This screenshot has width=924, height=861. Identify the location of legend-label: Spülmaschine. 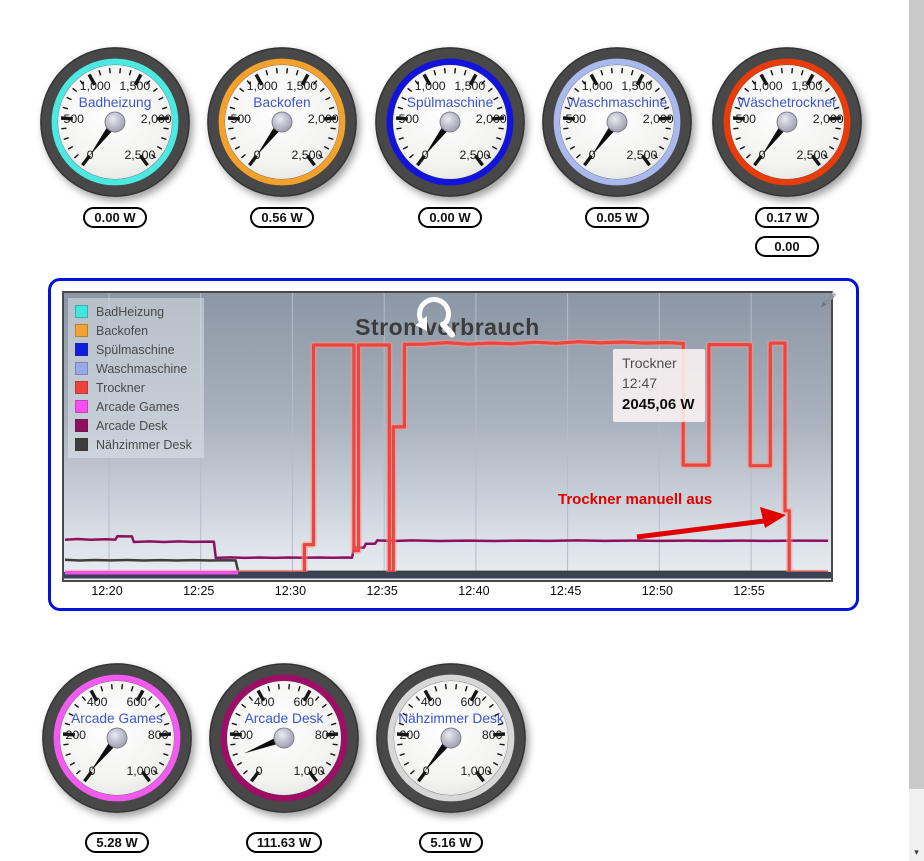
(135, 349).